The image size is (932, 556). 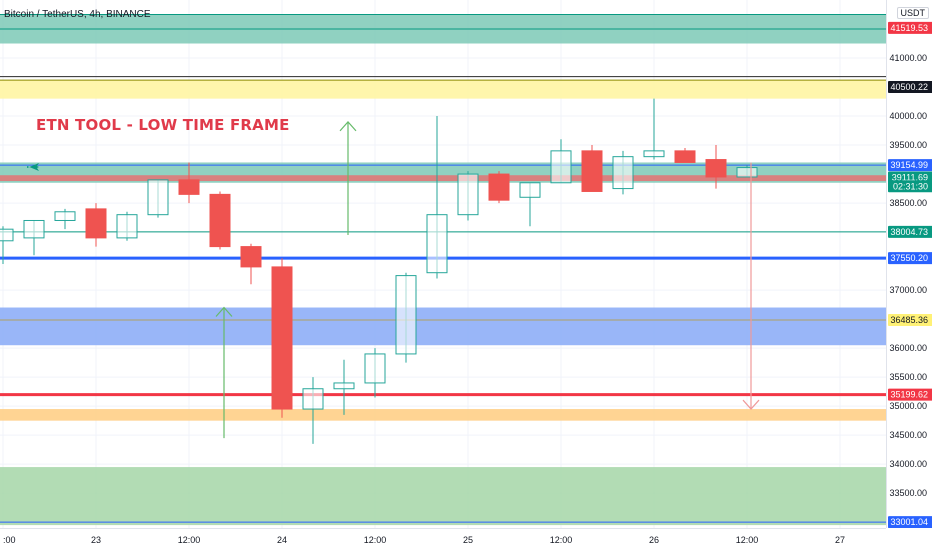 I want to click on price-label: 40500.22, so click(x=909, y=87).